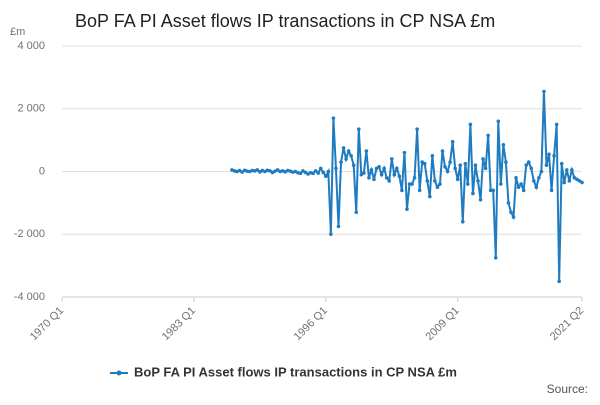  I want to click on y-tick-label: -2 000, so click(29, 234).